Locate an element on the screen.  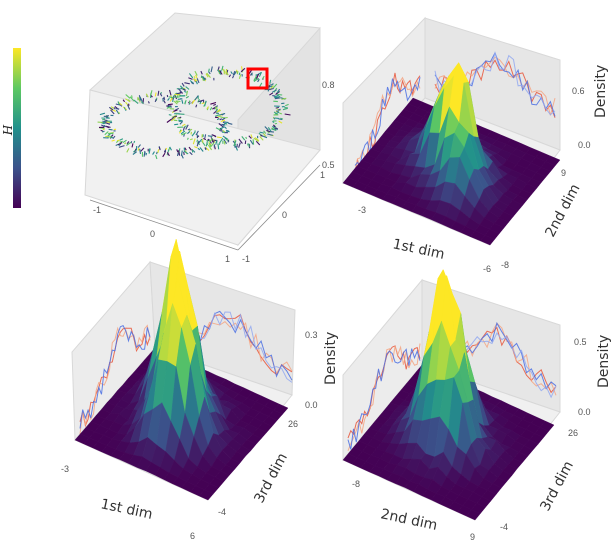
y-tick-label: 0 is located at coordinates (284, 215).